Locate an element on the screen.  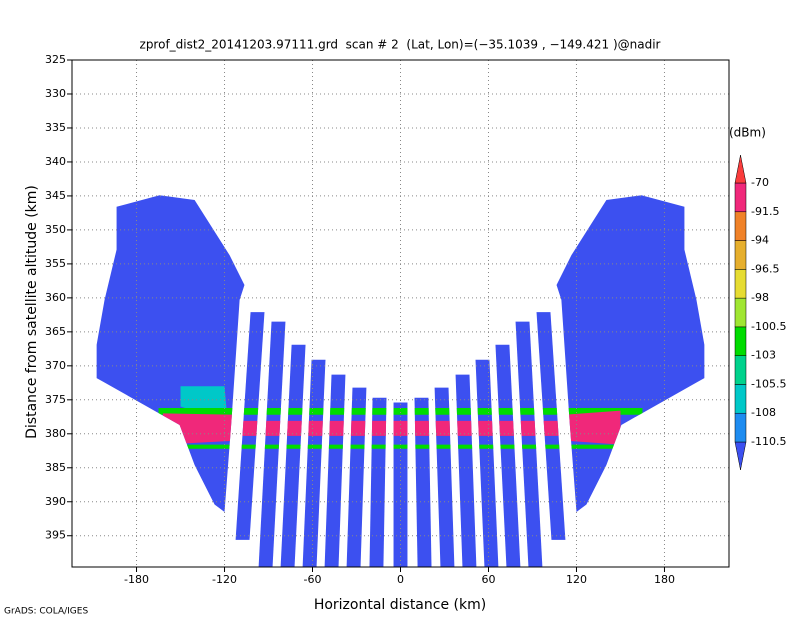
y-tick-label: 390 is located at coordinates (55, 501).